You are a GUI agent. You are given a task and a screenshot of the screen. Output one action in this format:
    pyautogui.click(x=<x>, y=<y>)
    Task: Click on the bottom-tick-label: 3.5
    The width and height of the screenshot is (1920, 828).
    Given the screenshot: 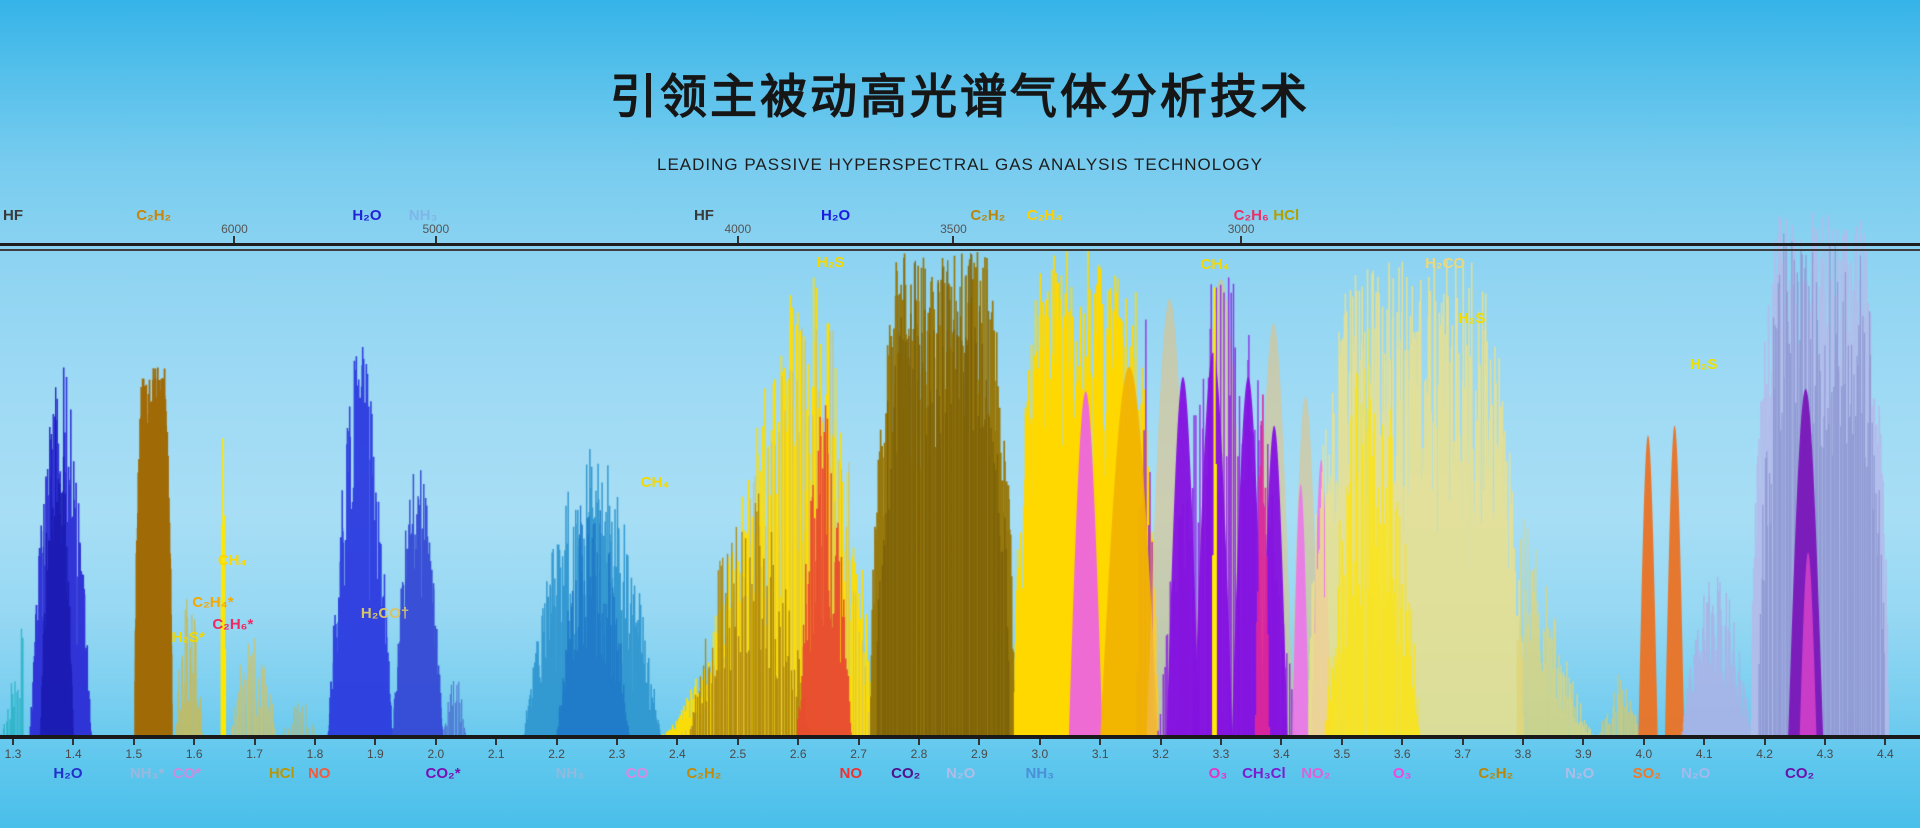 What is the action you would take?
    pyautogui.click(x=1342, y=754)
    